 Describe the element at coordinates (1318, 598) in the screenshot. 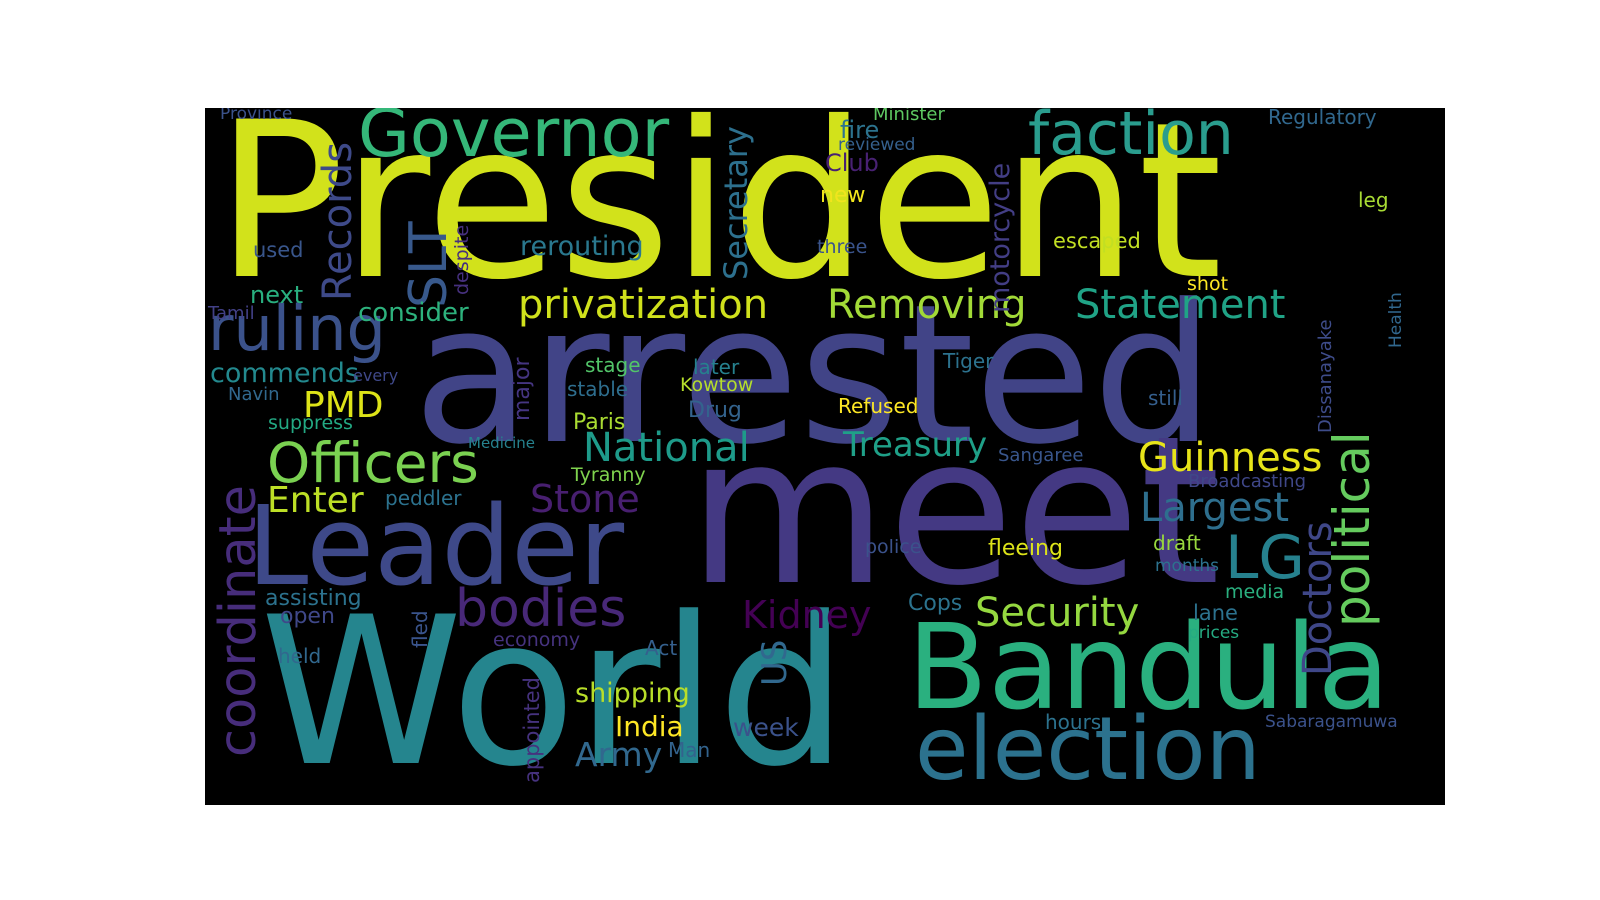

I see `word-doctors: Doctors` at that location.